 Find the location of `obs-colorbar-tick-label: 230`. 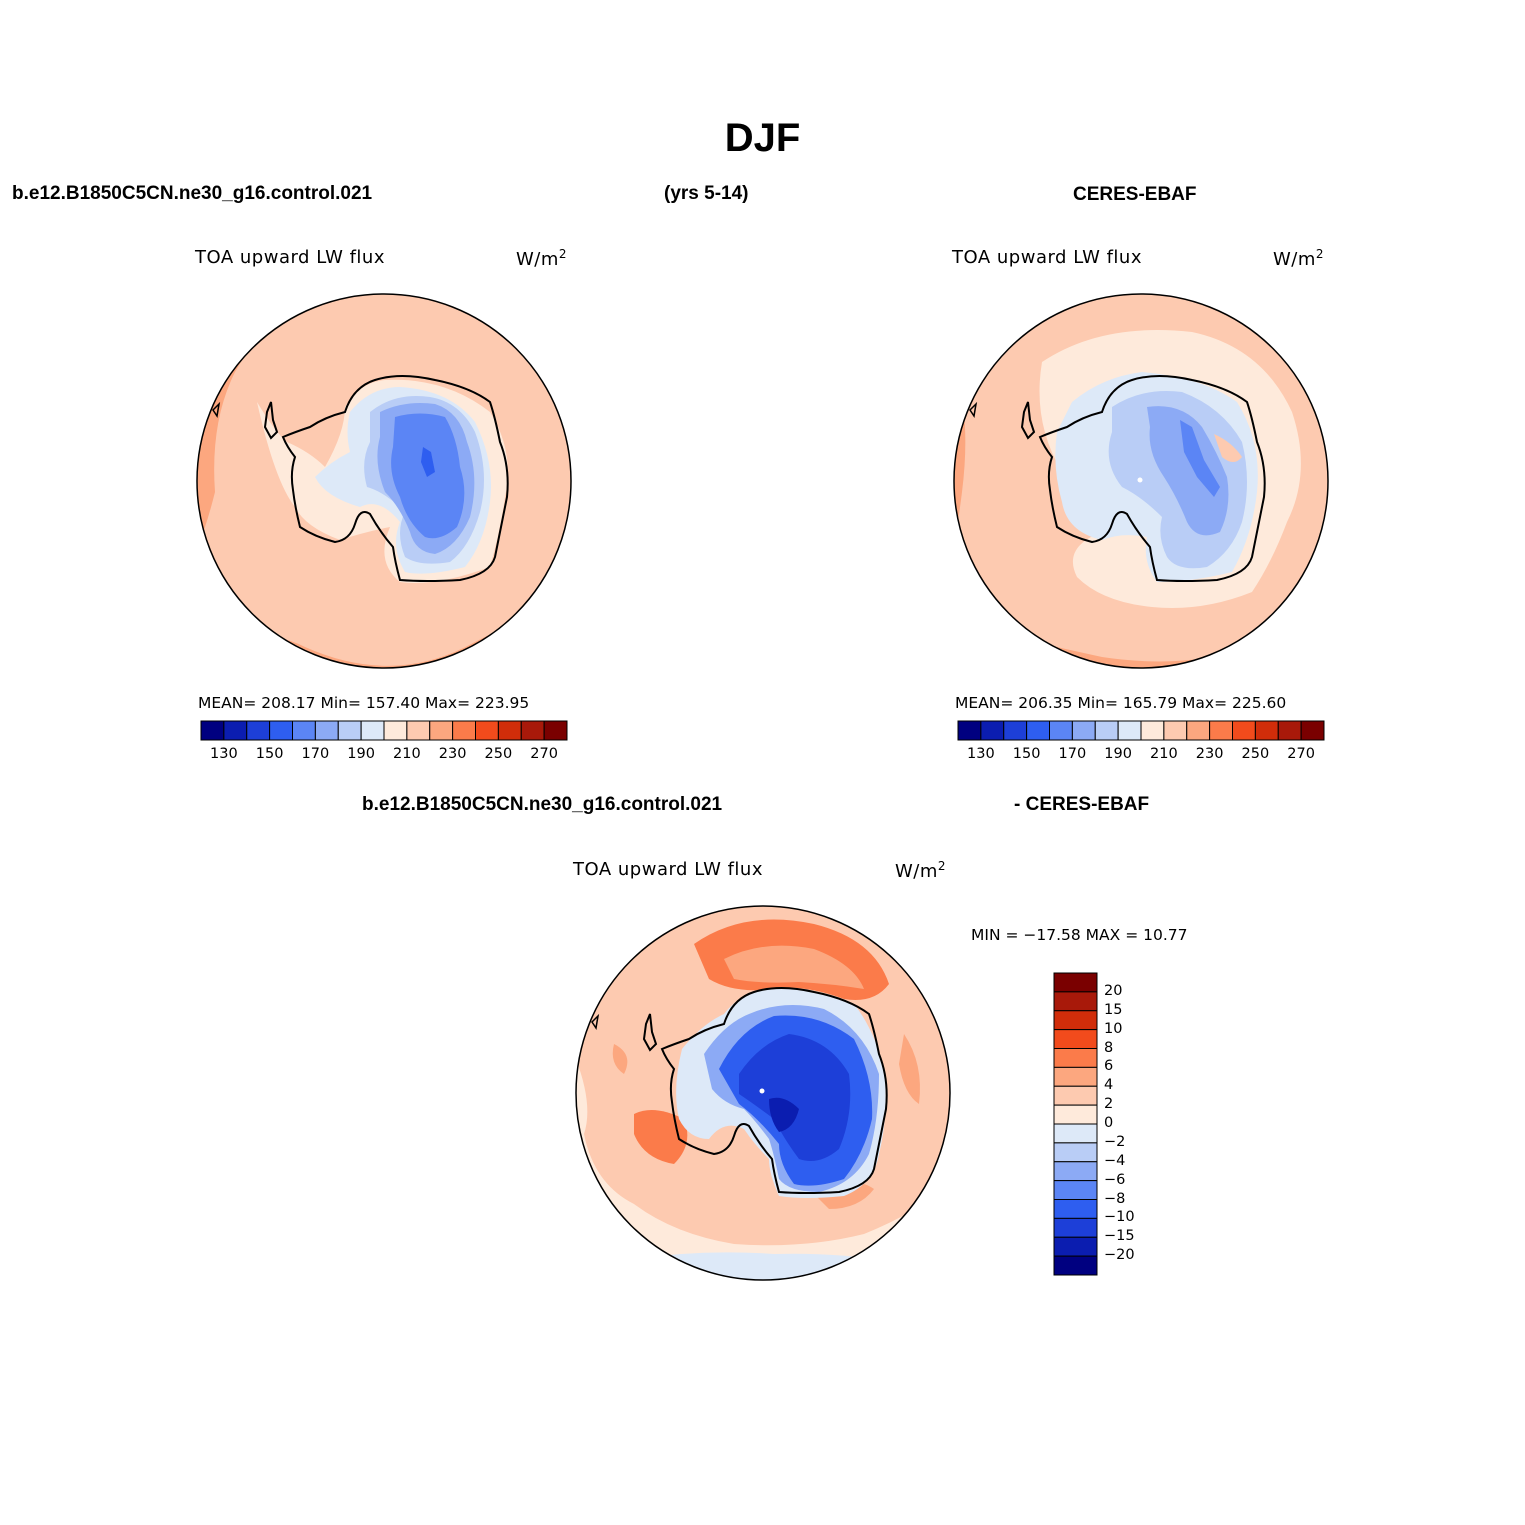

obs-colorbar-tick-label: 230 is located at coordinates (1209, 754).